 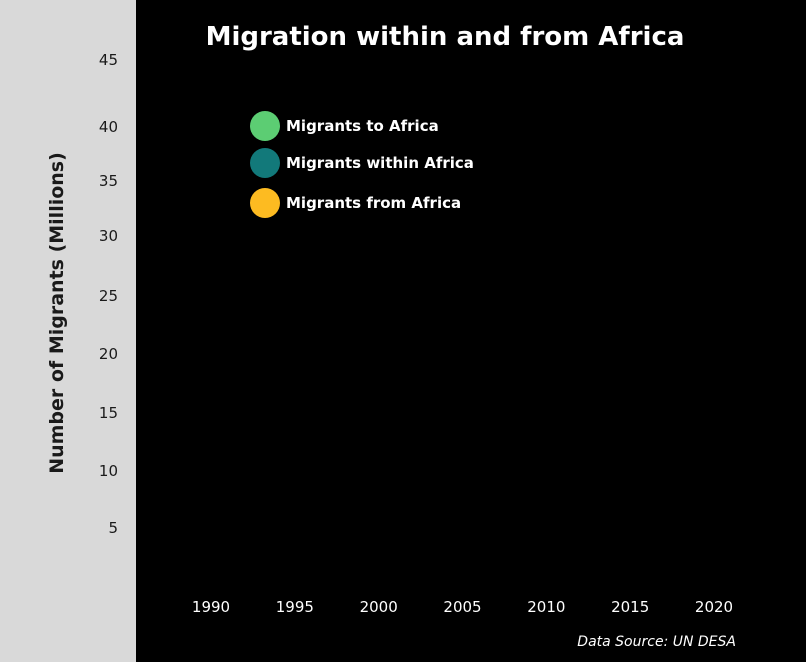 What do you see at coordinates (294, 607) in the screenshot?
I see `x-tick-label: 1995` at bounding box center [294, 607].